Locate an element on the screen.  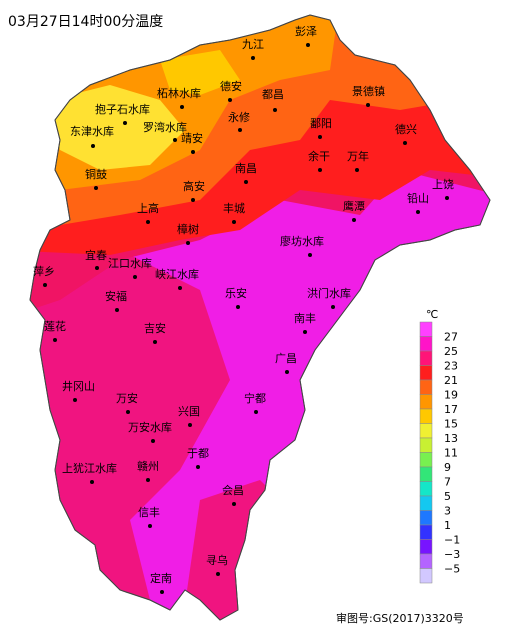
city-label: 柘林水库 is located at coordinates (179, 93).